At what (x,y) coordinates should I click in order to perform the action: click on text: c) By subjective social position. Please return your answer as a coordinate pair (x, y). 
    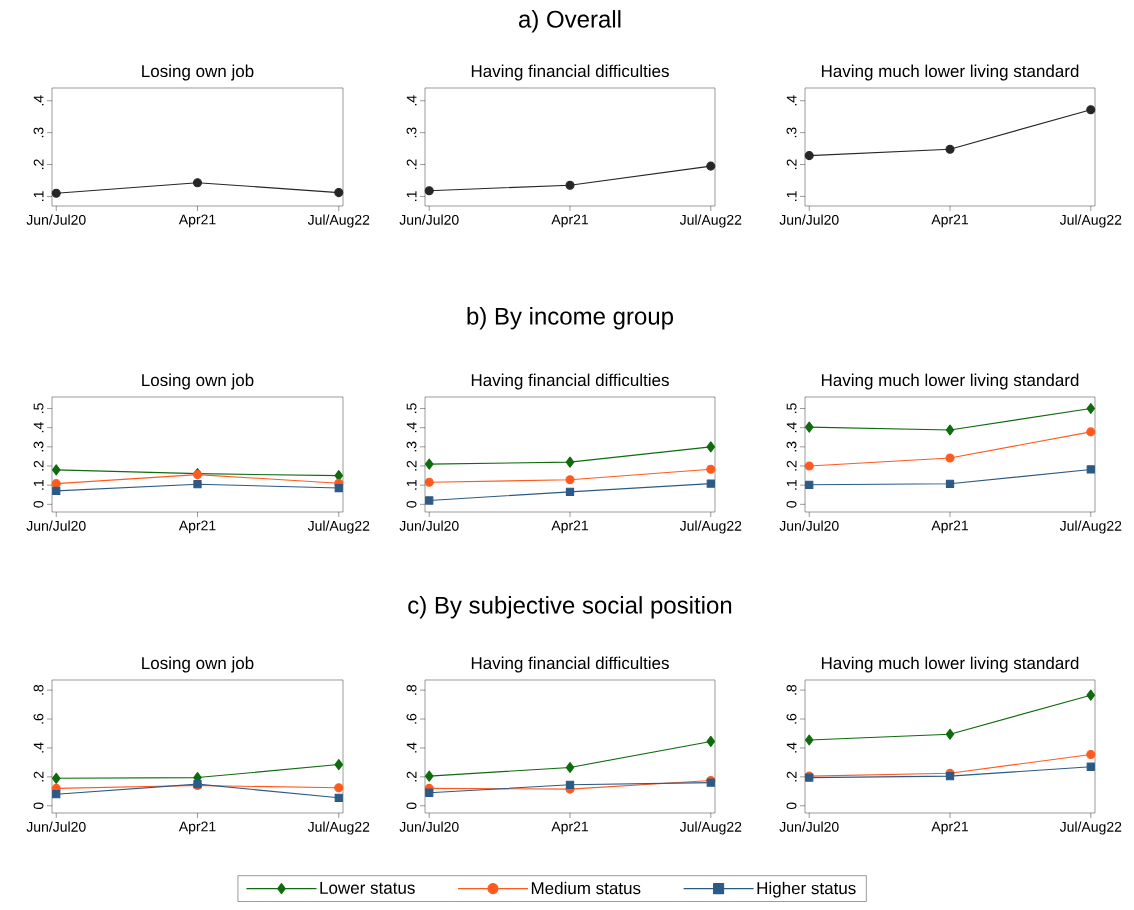
    Looking at the image, I should click on (570, 607).